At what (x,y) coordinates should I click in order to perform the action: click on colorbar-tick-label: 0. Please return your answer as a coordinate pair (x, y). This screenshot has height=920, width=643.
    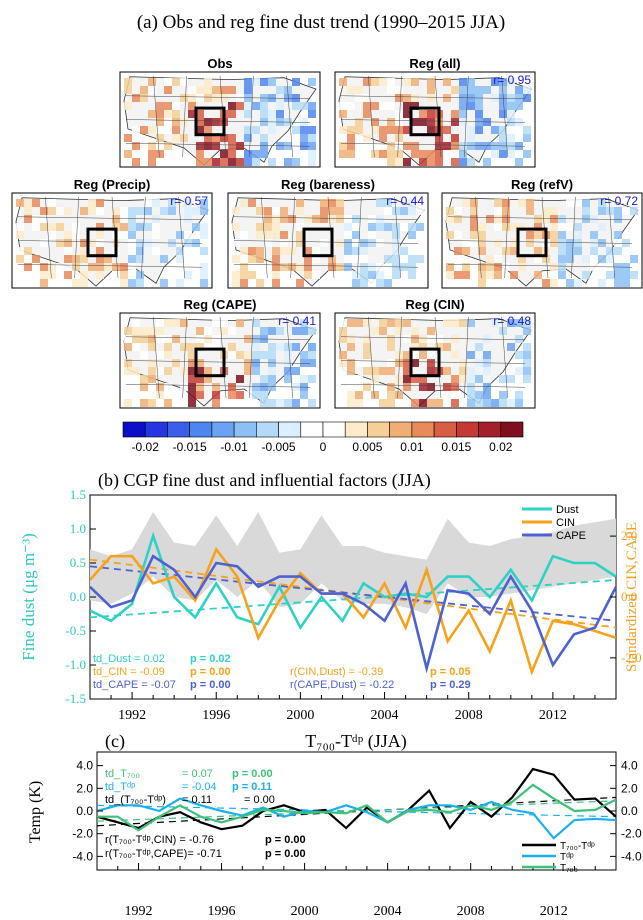
    Looking at the image, I should click on (323, 447).